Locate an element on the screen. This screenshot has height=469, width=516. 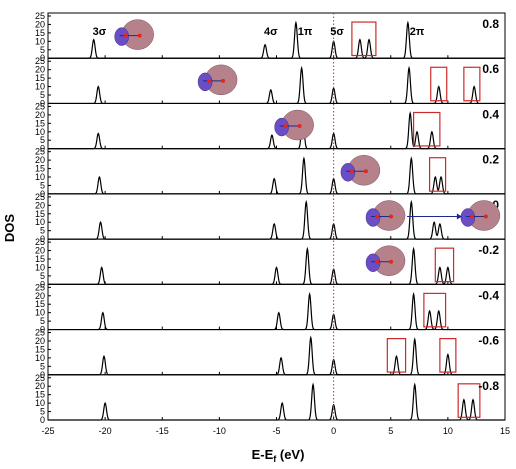
x-tick-label: 0 is located at coordinates (333, 431).